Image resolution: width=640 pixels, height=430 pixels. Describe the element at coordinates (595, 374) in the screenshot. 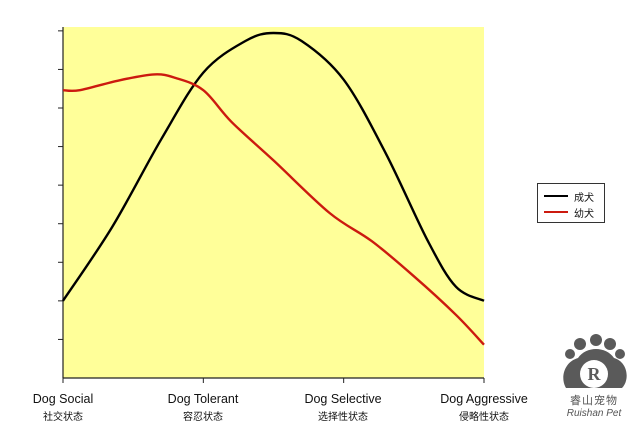

I see `svg-text: R` at that location.